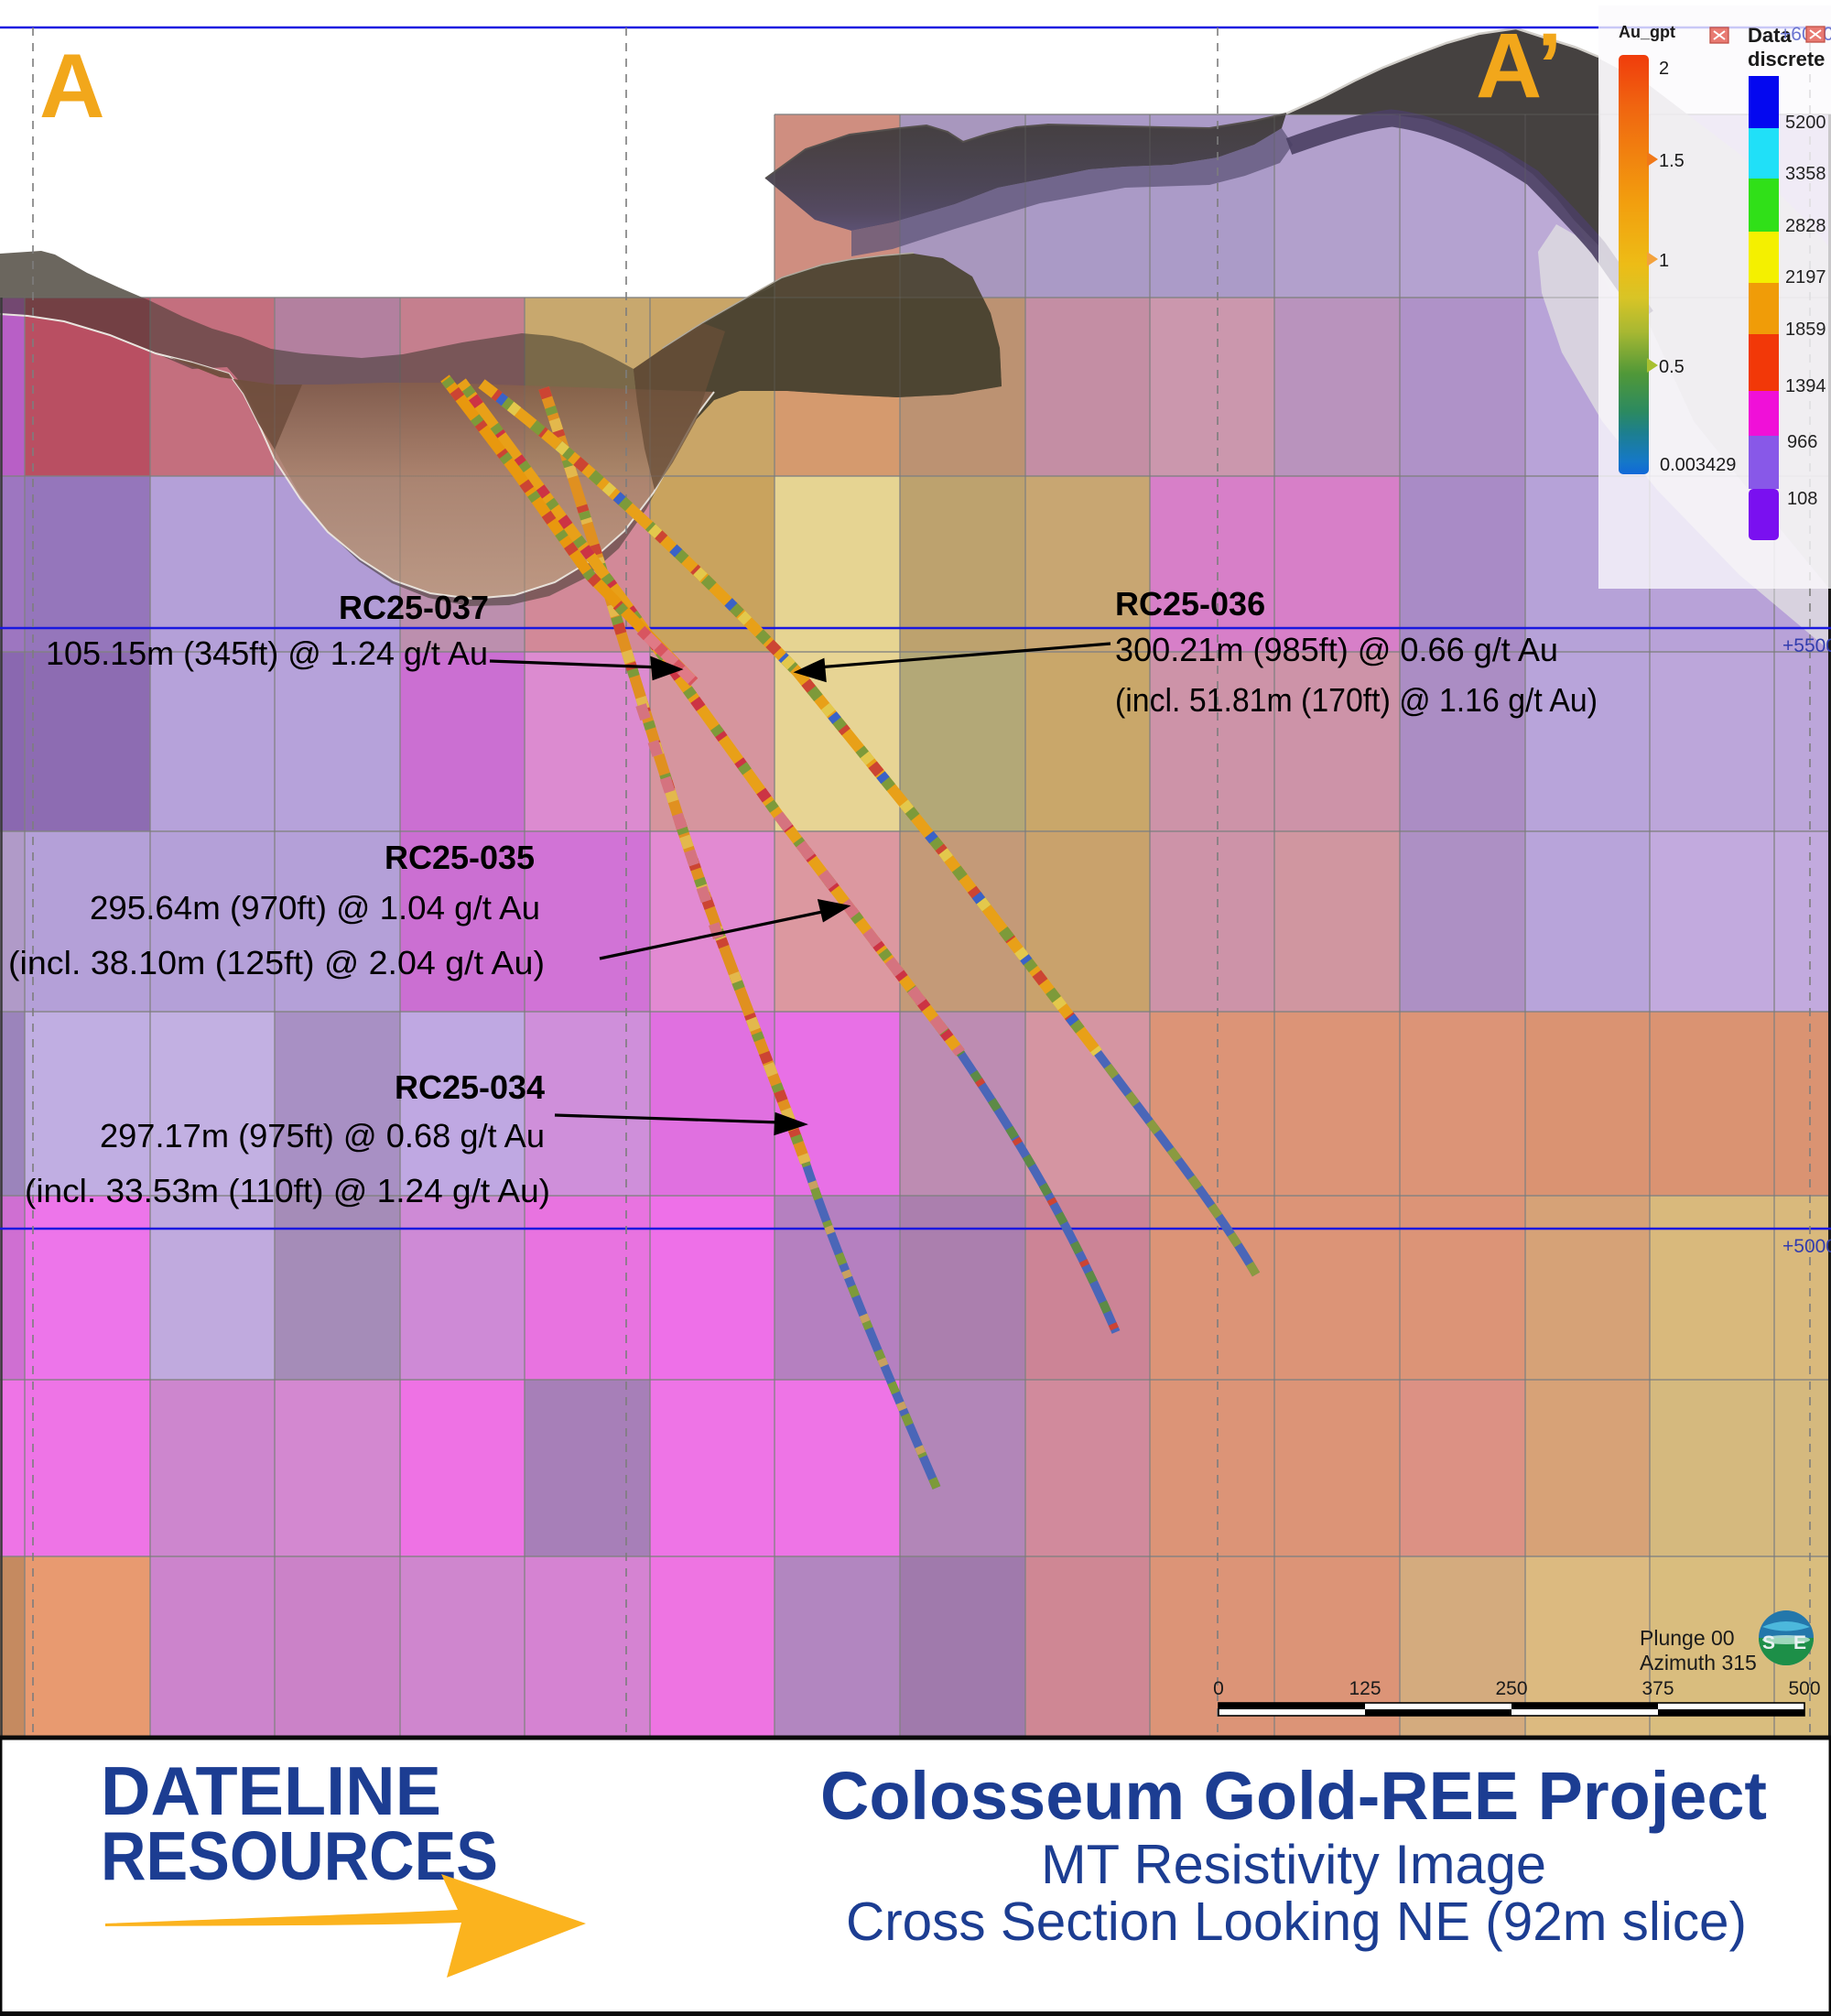 The width and height of the screenshot is (1831, 2016). Describe the element at coordinates (1768, 1642) in the screenshot. I see `svg-text: S` at that location.